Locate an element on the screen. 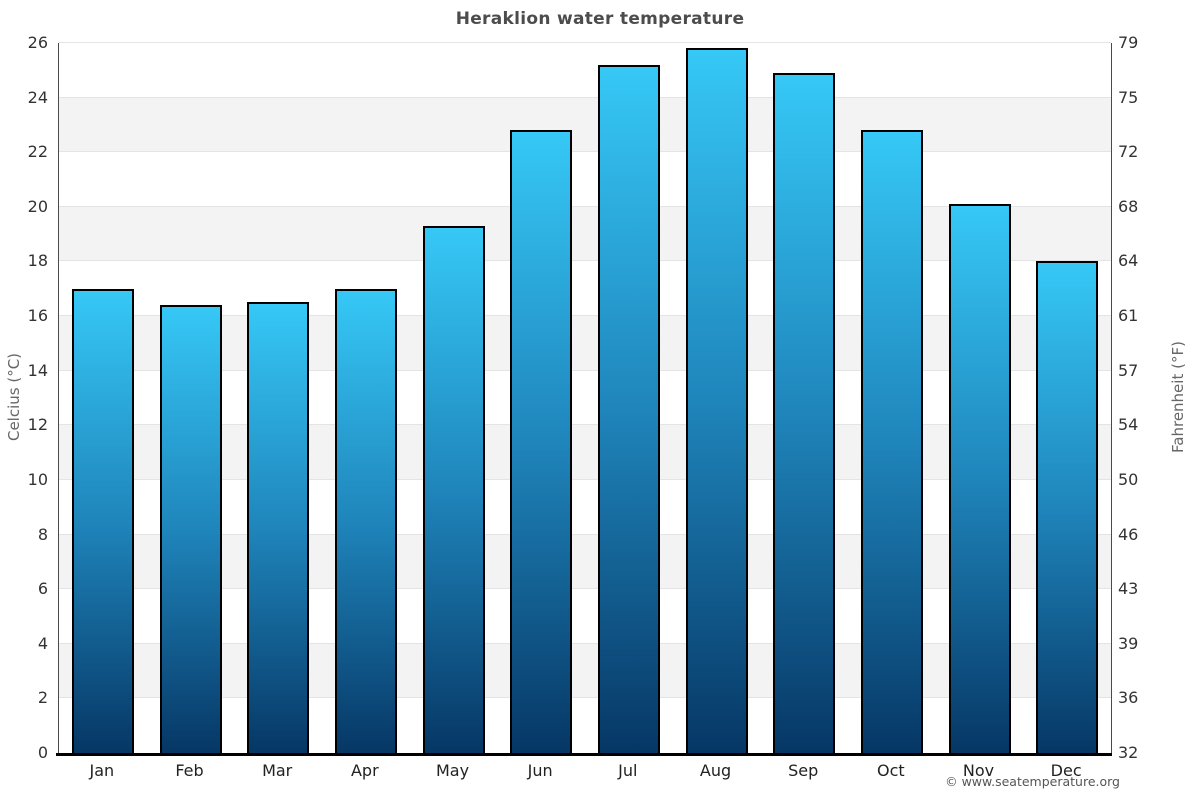  x-label-aug: Aug is located at coordinates (715, 770).